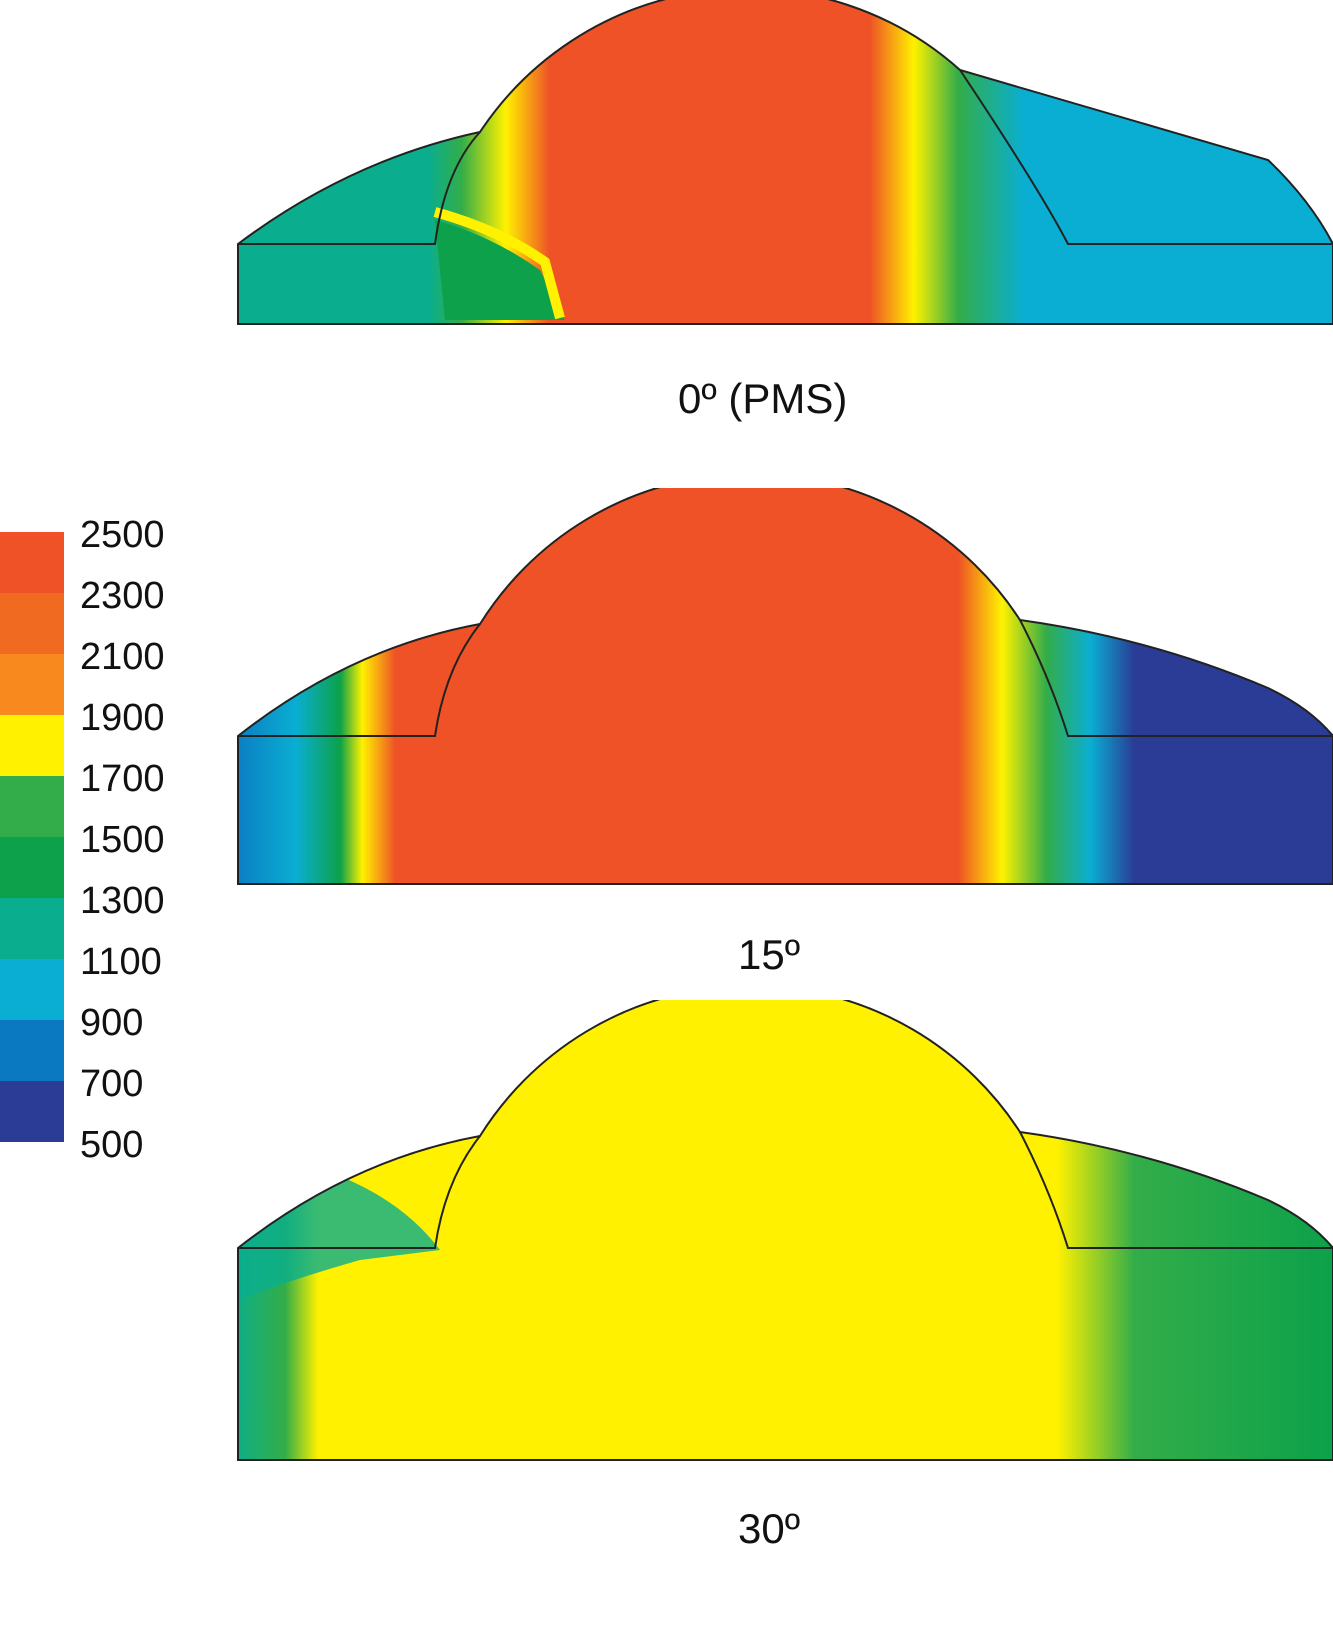 The width and height of the screenshot is (1333, 1647). What do you see at coordinates (122, 840) in the screenshot?
I see `legend-label: 1500` at bounding box center [122, 840].